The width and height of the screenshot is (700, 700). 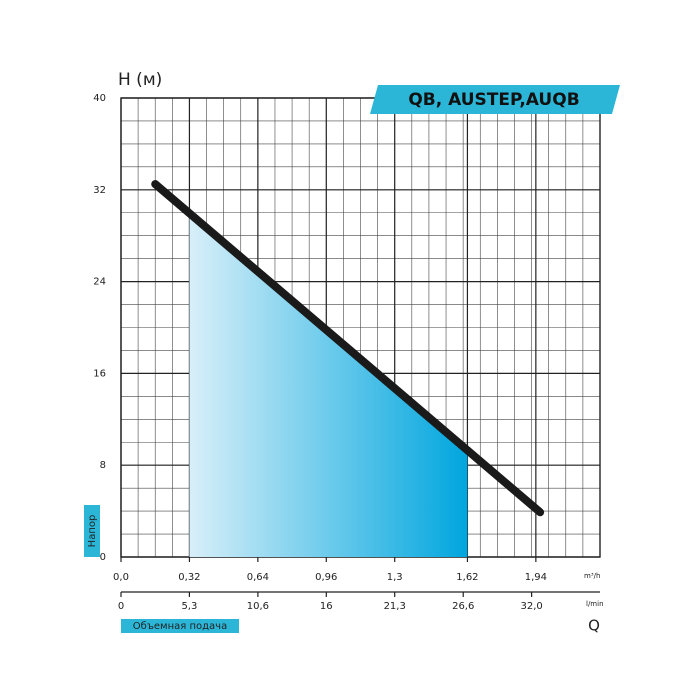 I want to click on x-tick-label: 0,96, so click(x=326, y=577).